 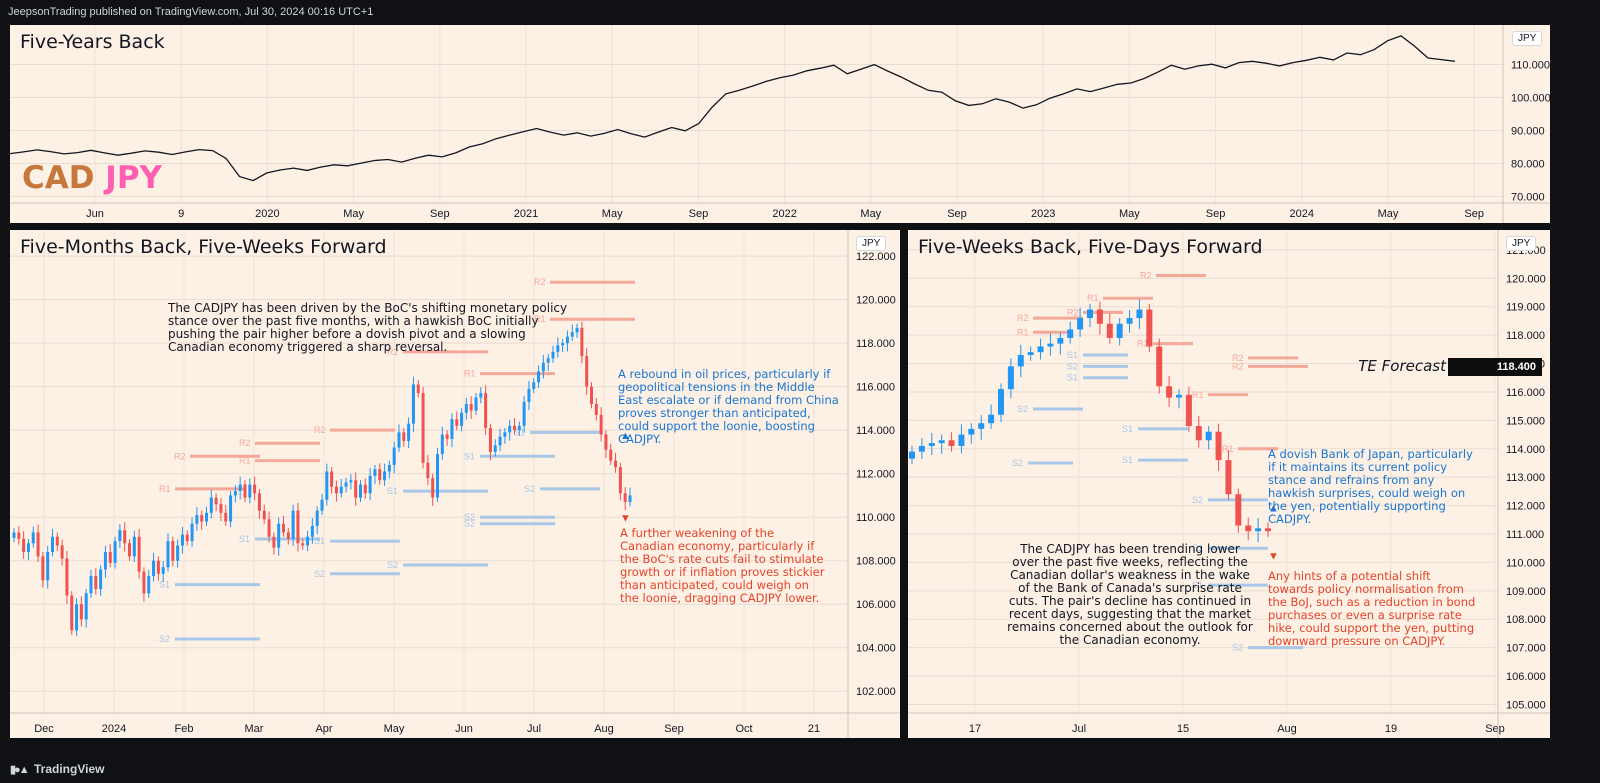 I want to click on y-tick-label: 110.000, so click(x=875, y=518).